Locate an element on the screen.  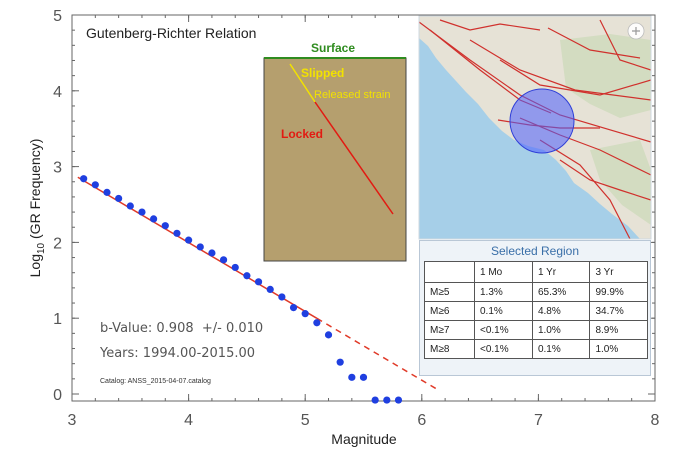
released-strain-label: Released strain is located at coordinates (352, 95).